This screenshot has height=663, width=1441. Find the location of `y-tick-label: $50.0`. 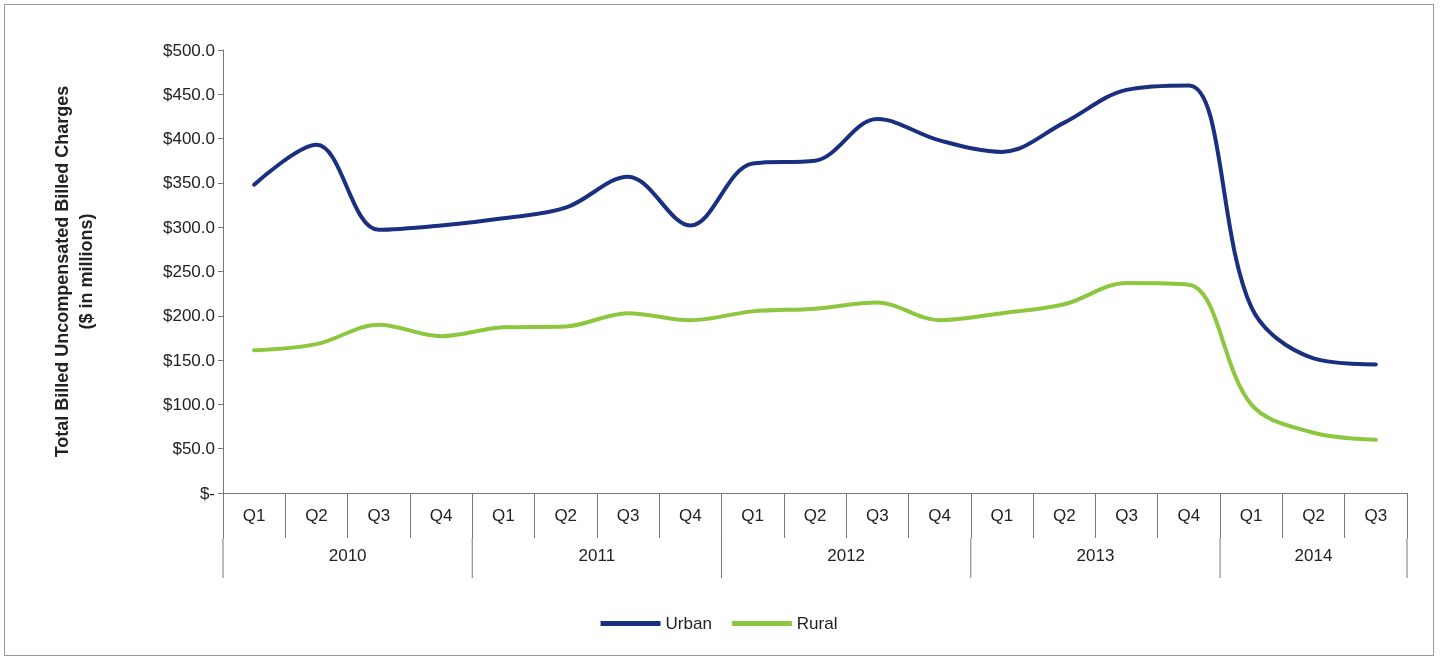

y-tick-label: $50.0 is located at coordinates (193, 449).